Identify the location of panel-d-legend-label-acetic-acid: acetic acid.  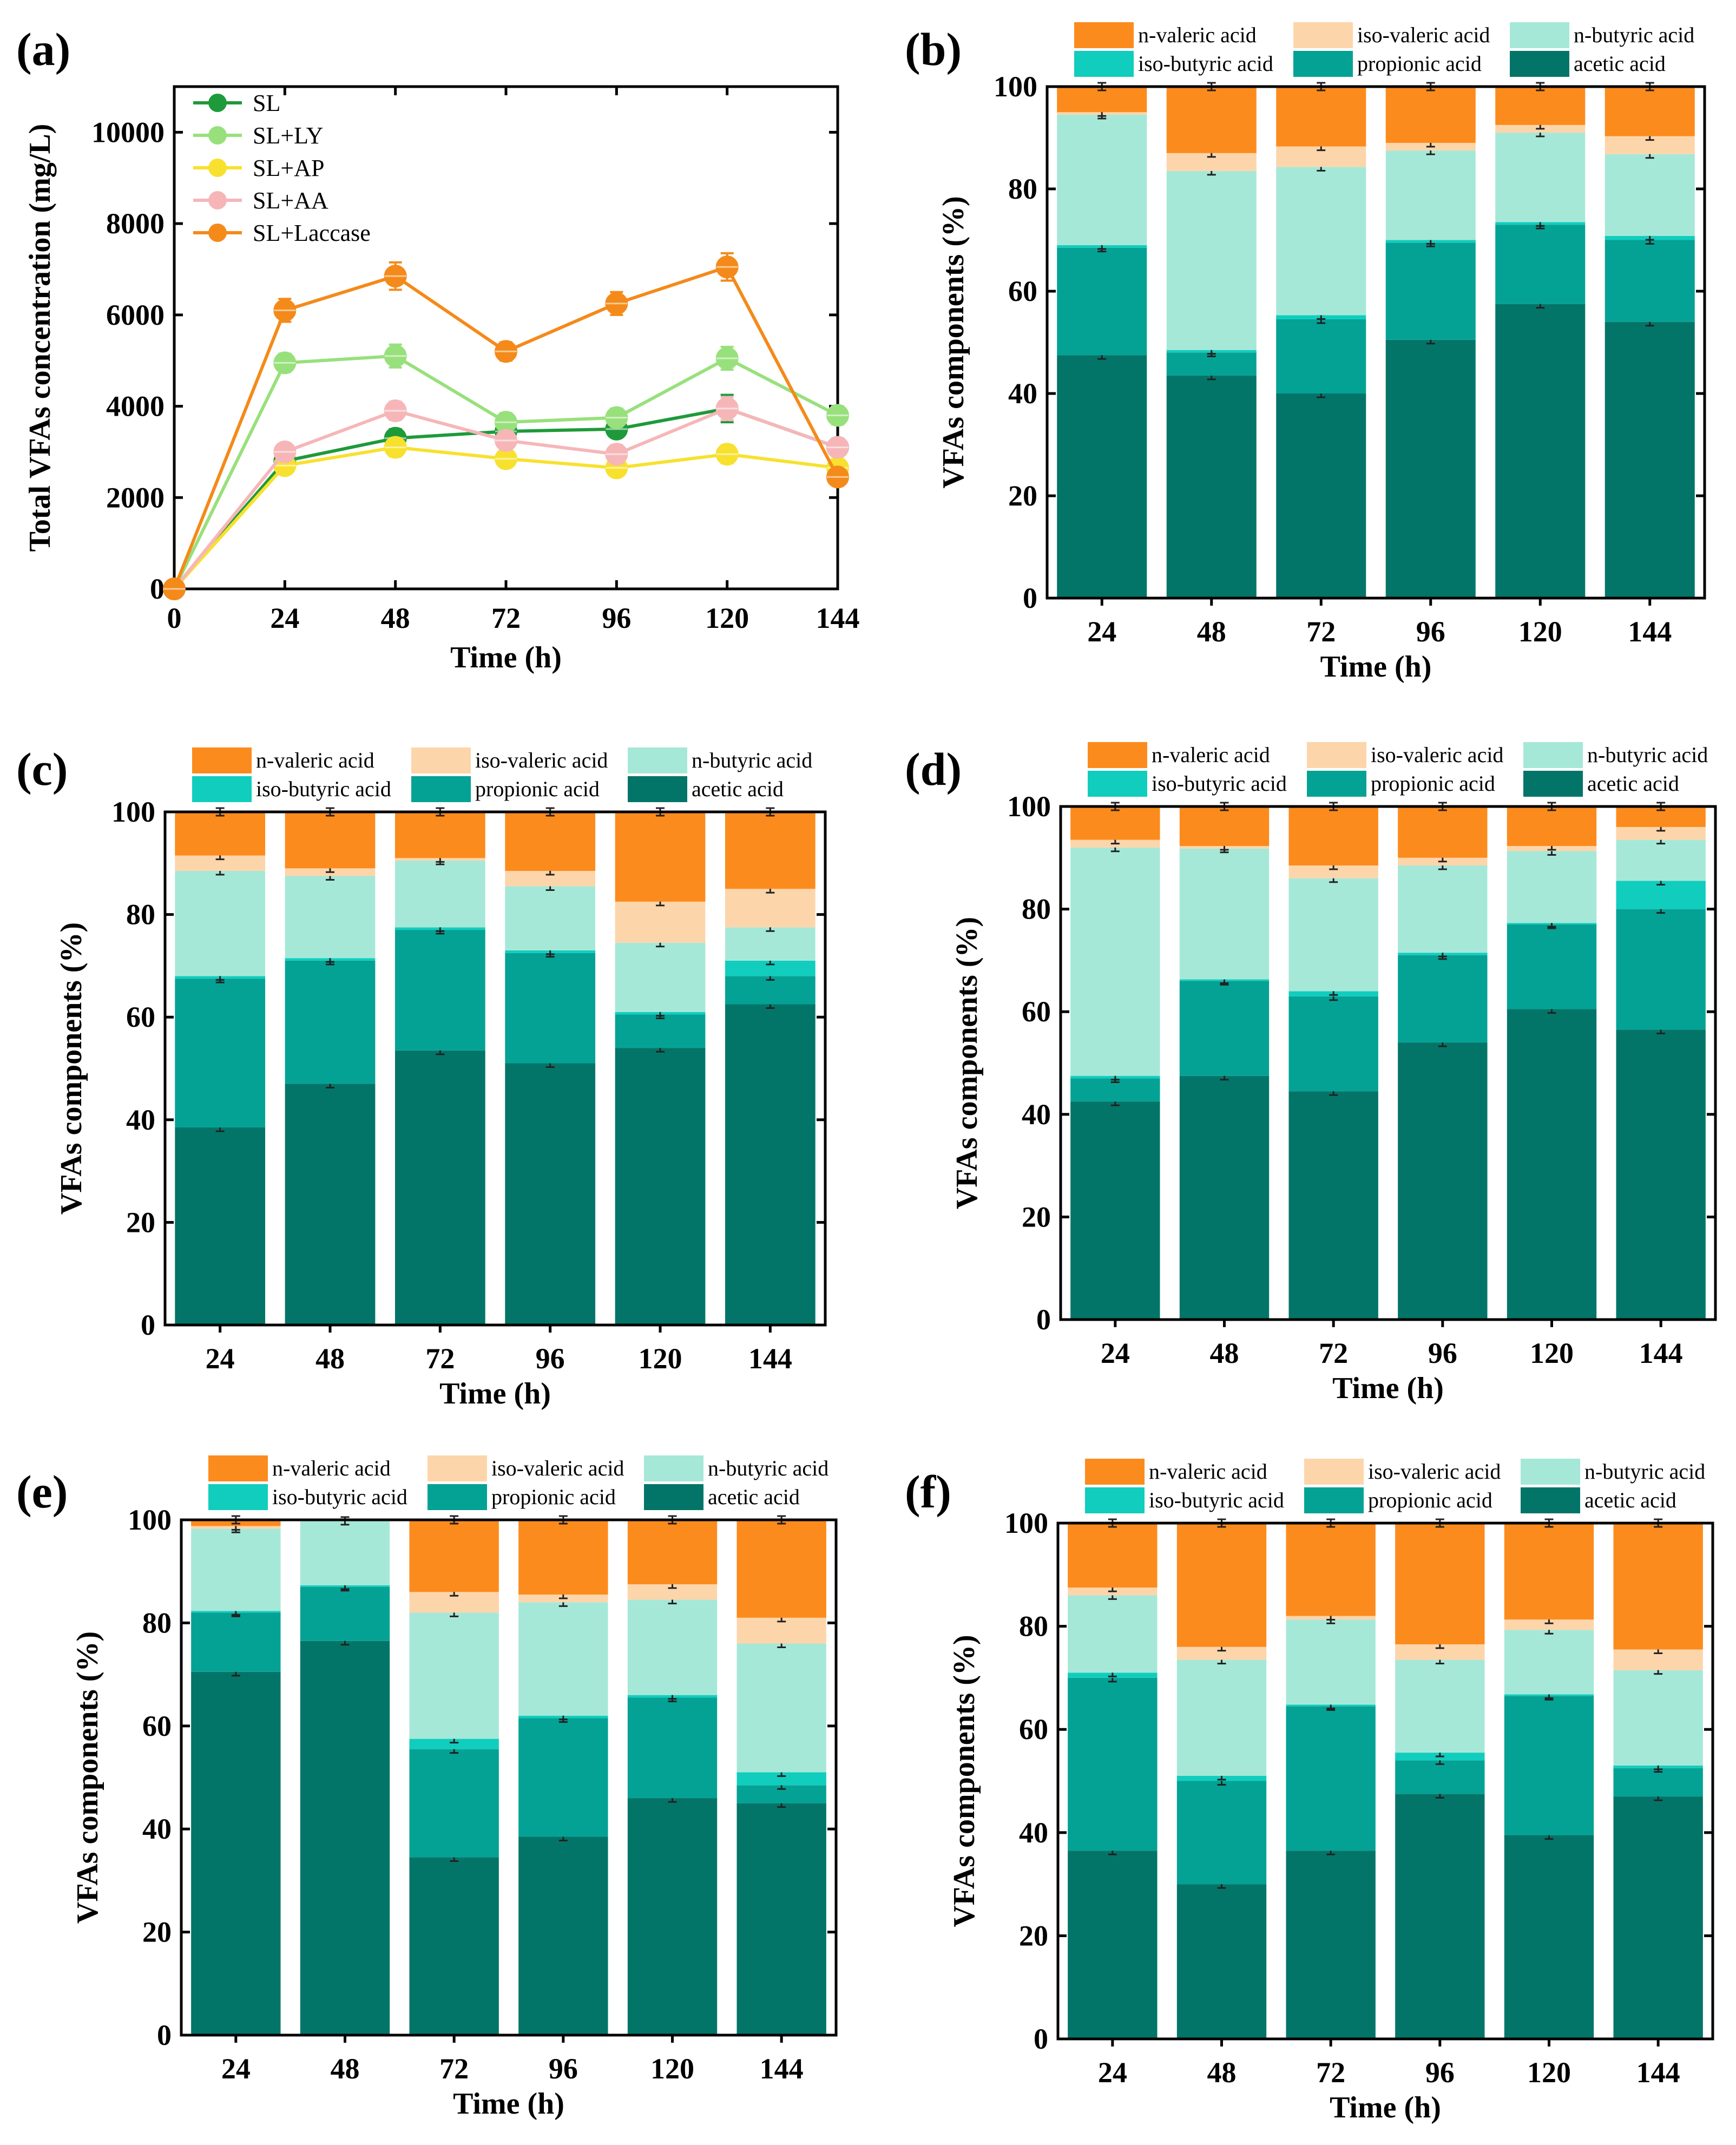
(1633, 783).